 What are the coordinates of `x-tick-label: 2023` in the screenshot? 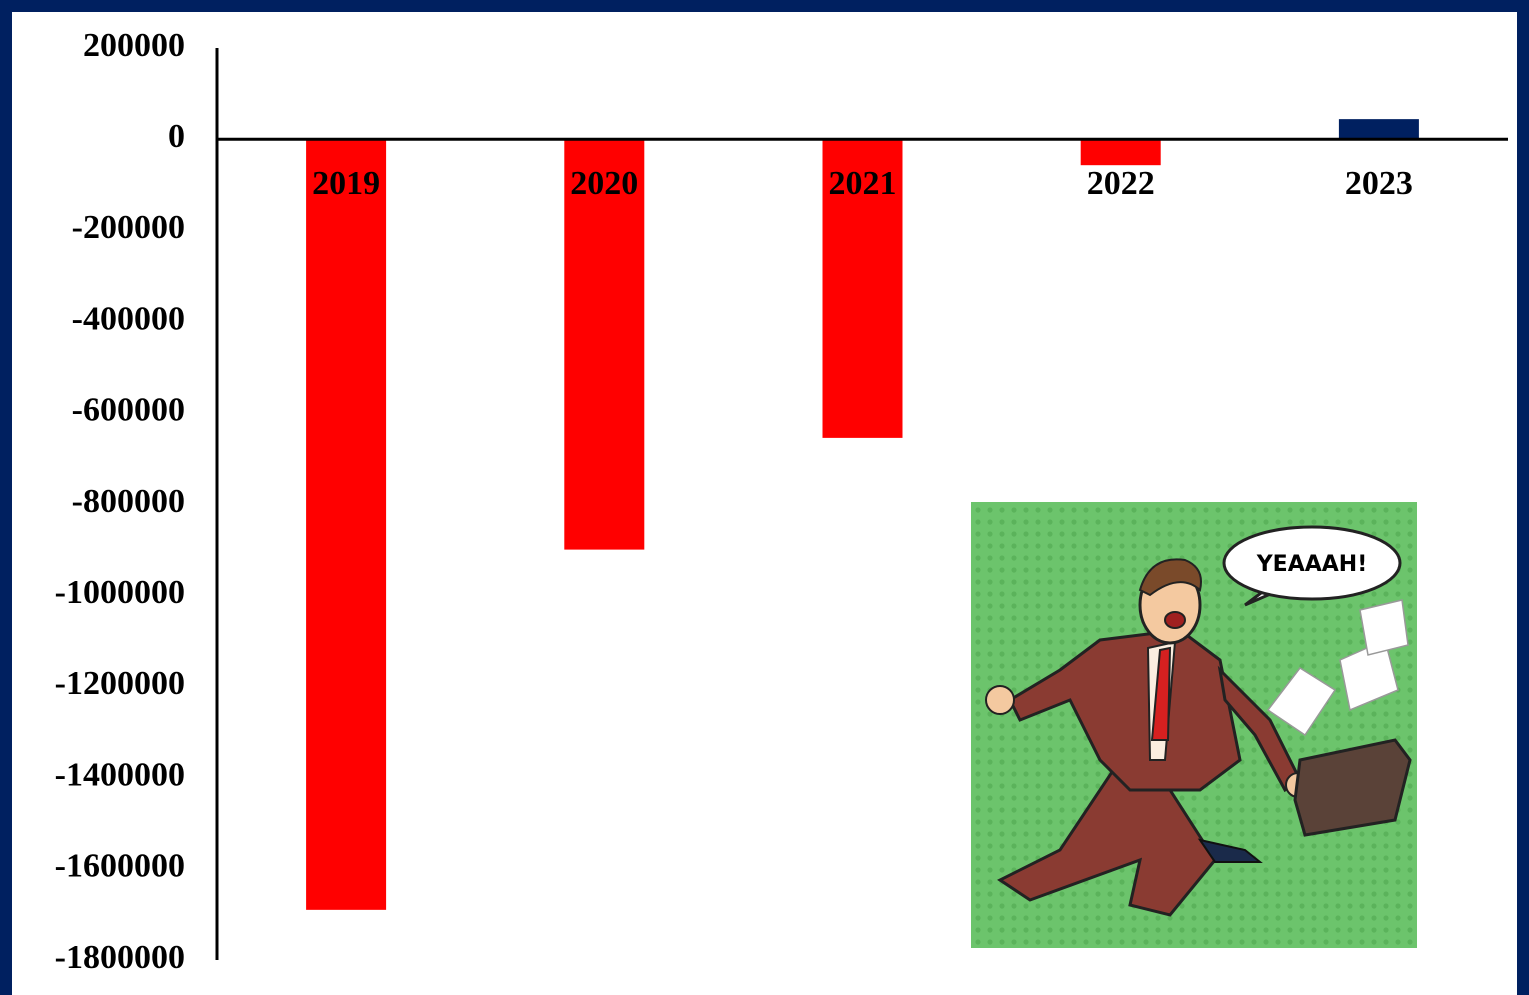 It's located at (1379, 183).